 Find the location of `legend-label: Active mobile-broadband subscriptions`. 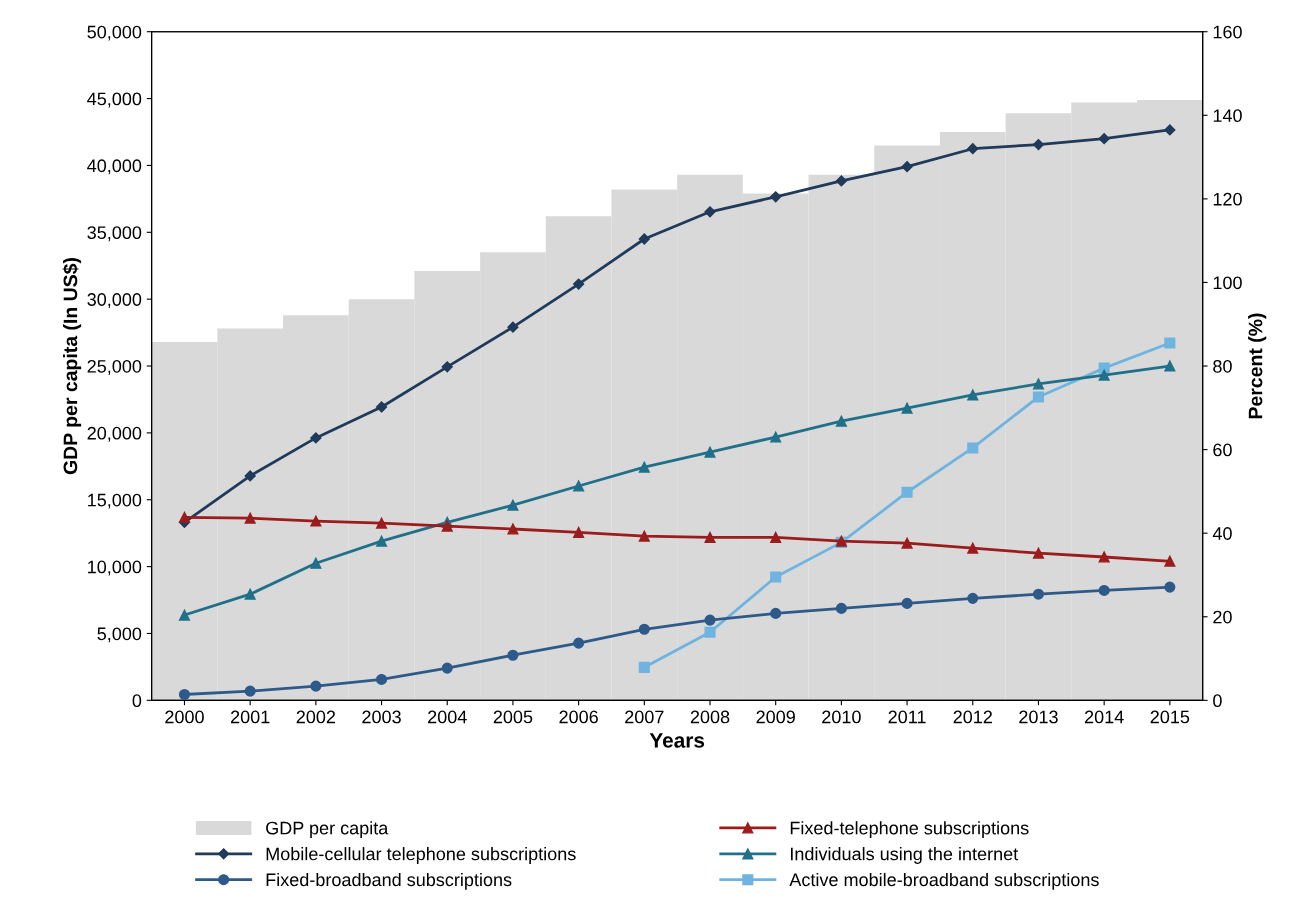

legend-label: Active mobile-broadband subscriptions is located at coordinates (944, 881).